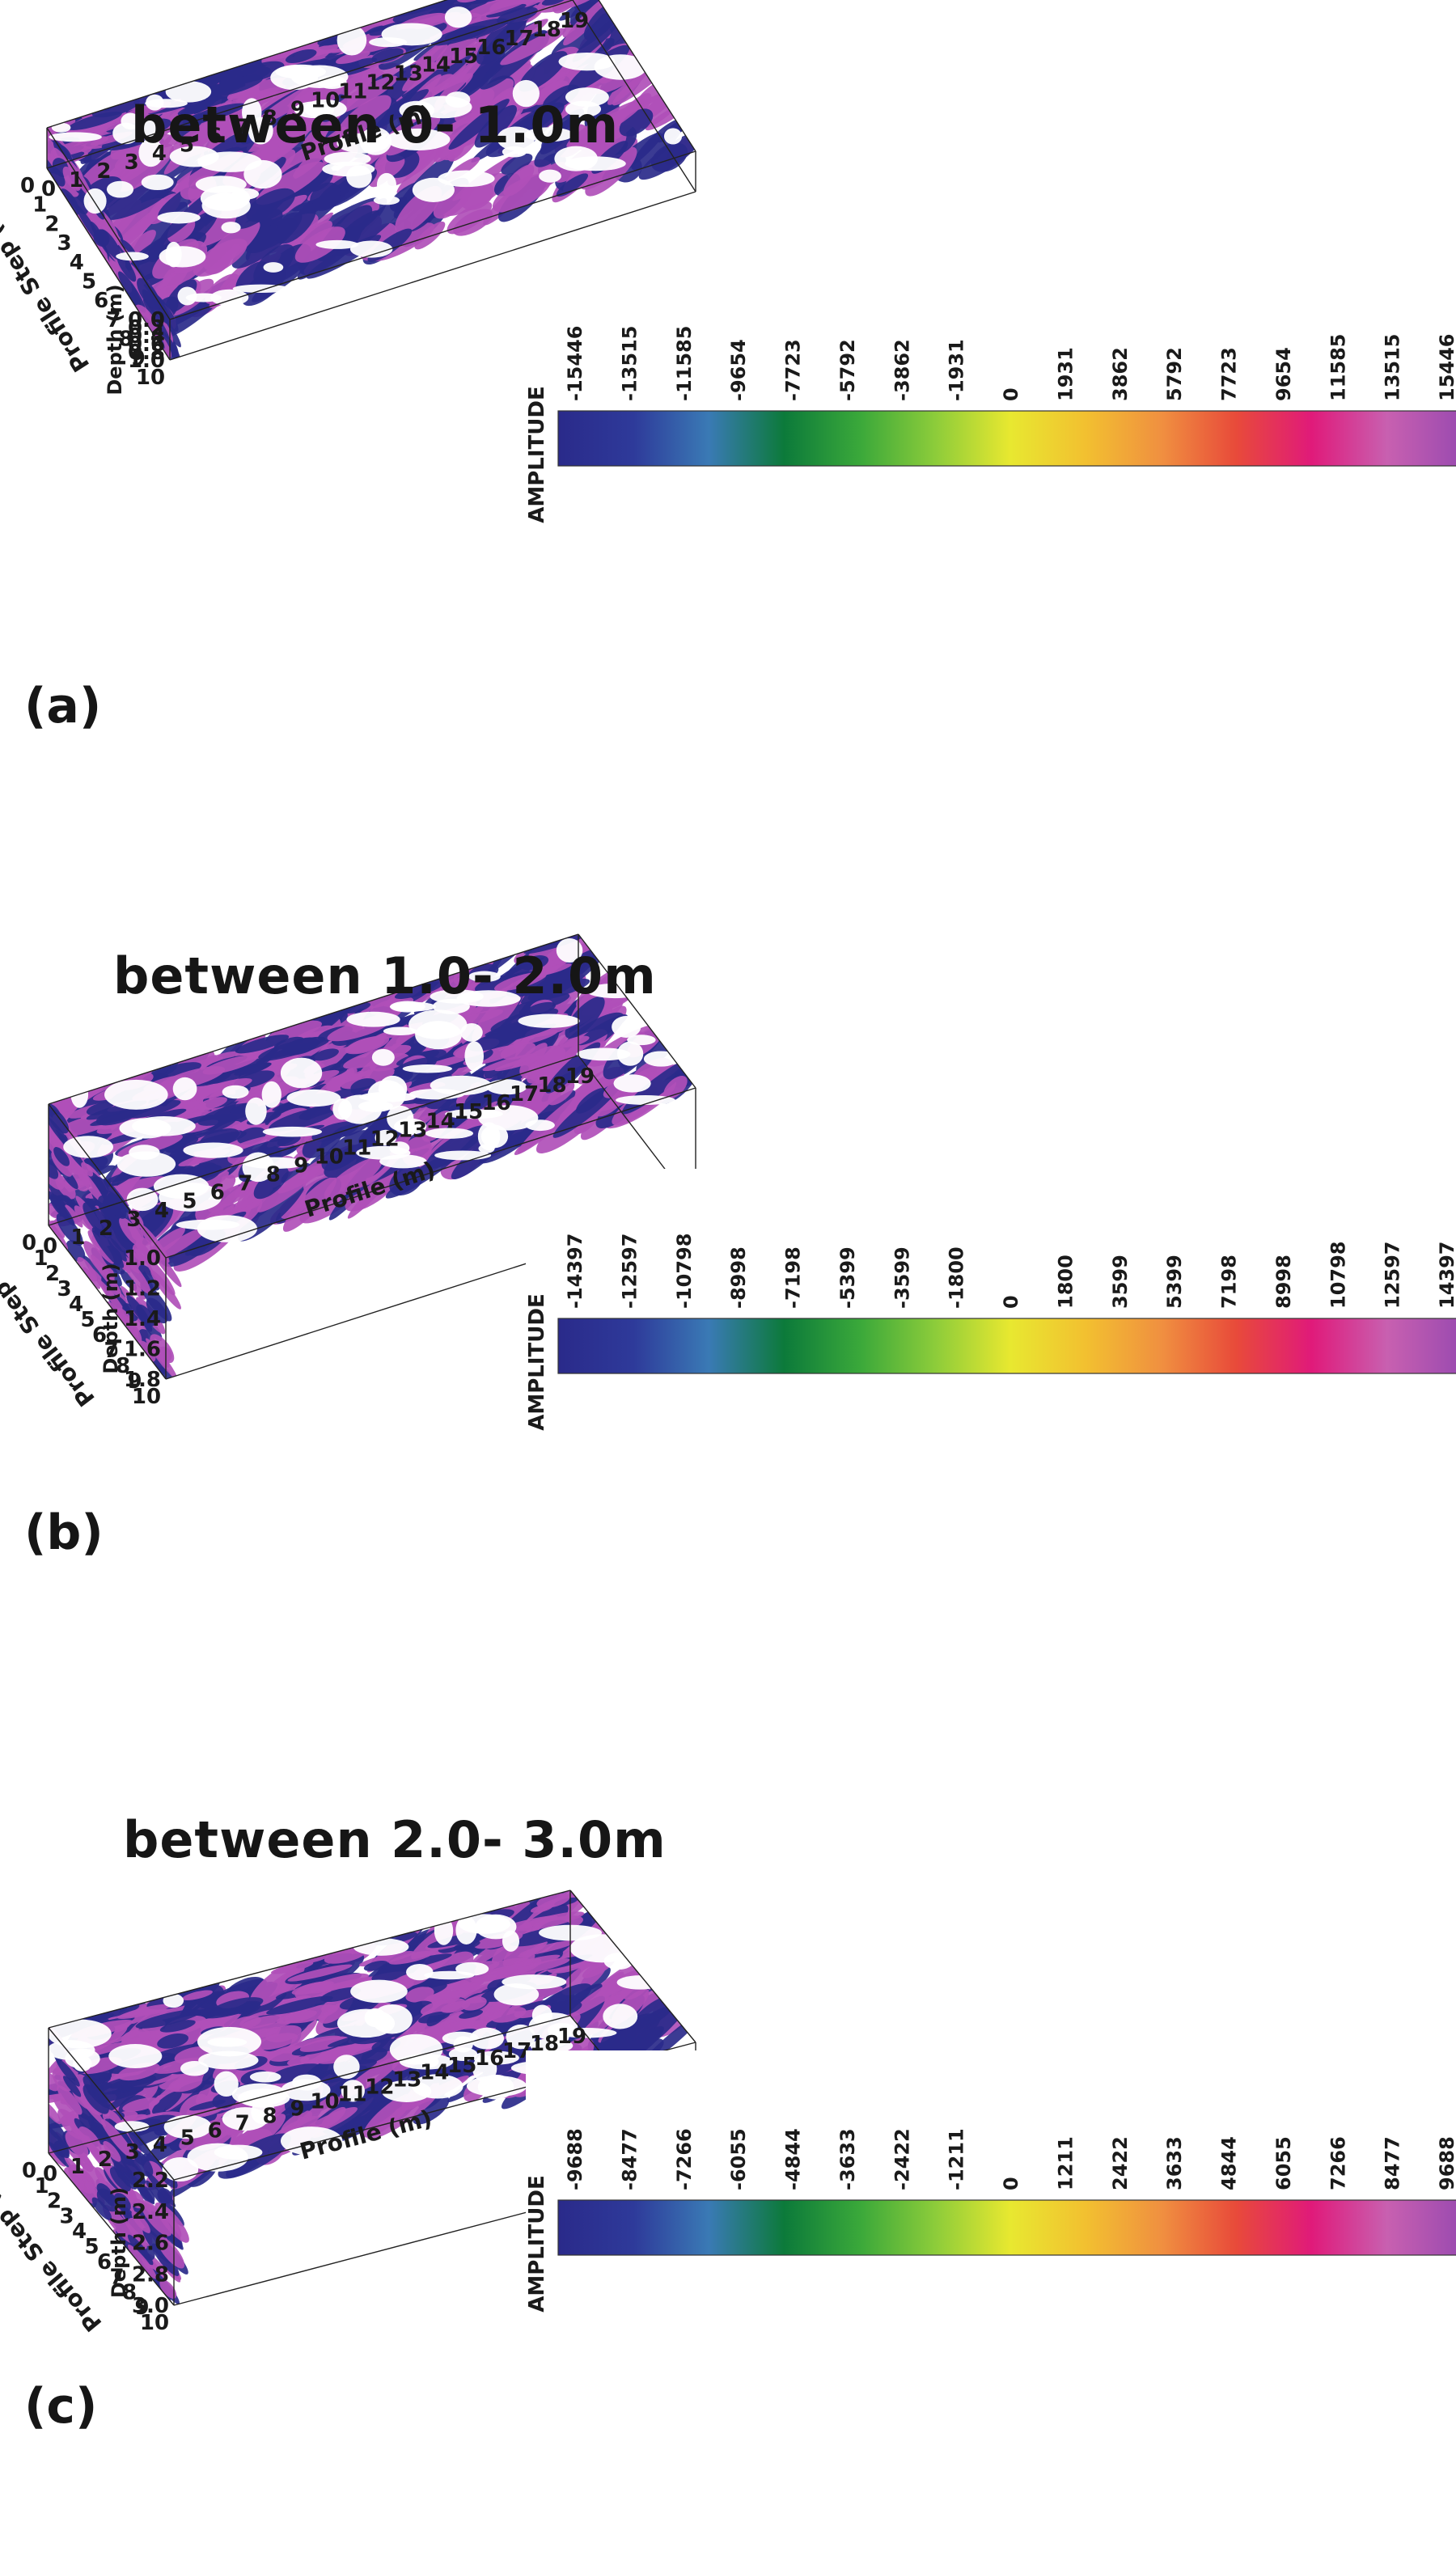 This screenshot has height=2556, width=1456. I want to click on depth-tick-label: 3.0, so click(150, 2306).